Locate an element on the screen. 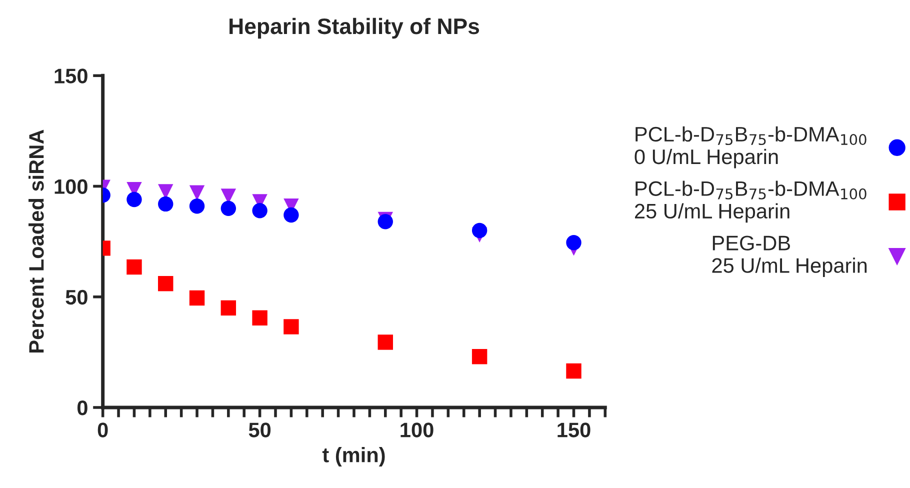 The image size is (910, 488). legend-label: PEG-DB 25 U/mL Heparin is located at coordinates (789, 257).